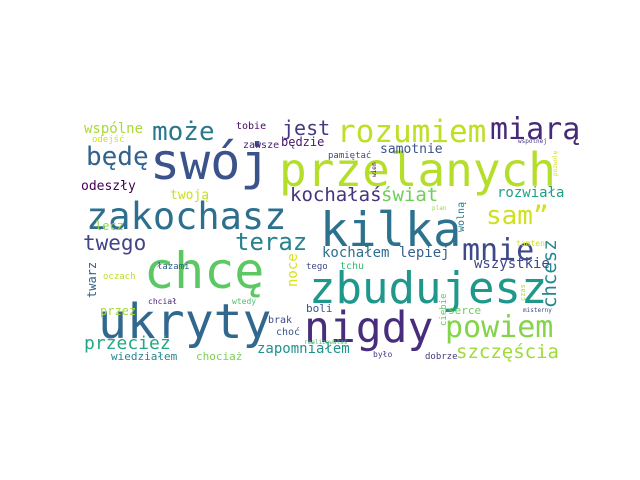 The image size is (640, 480). What do you see at coordinates (326, 342) in the screenshot?
I see `word-realizowalas: realizowałaś` at bounding box center [326, 342].